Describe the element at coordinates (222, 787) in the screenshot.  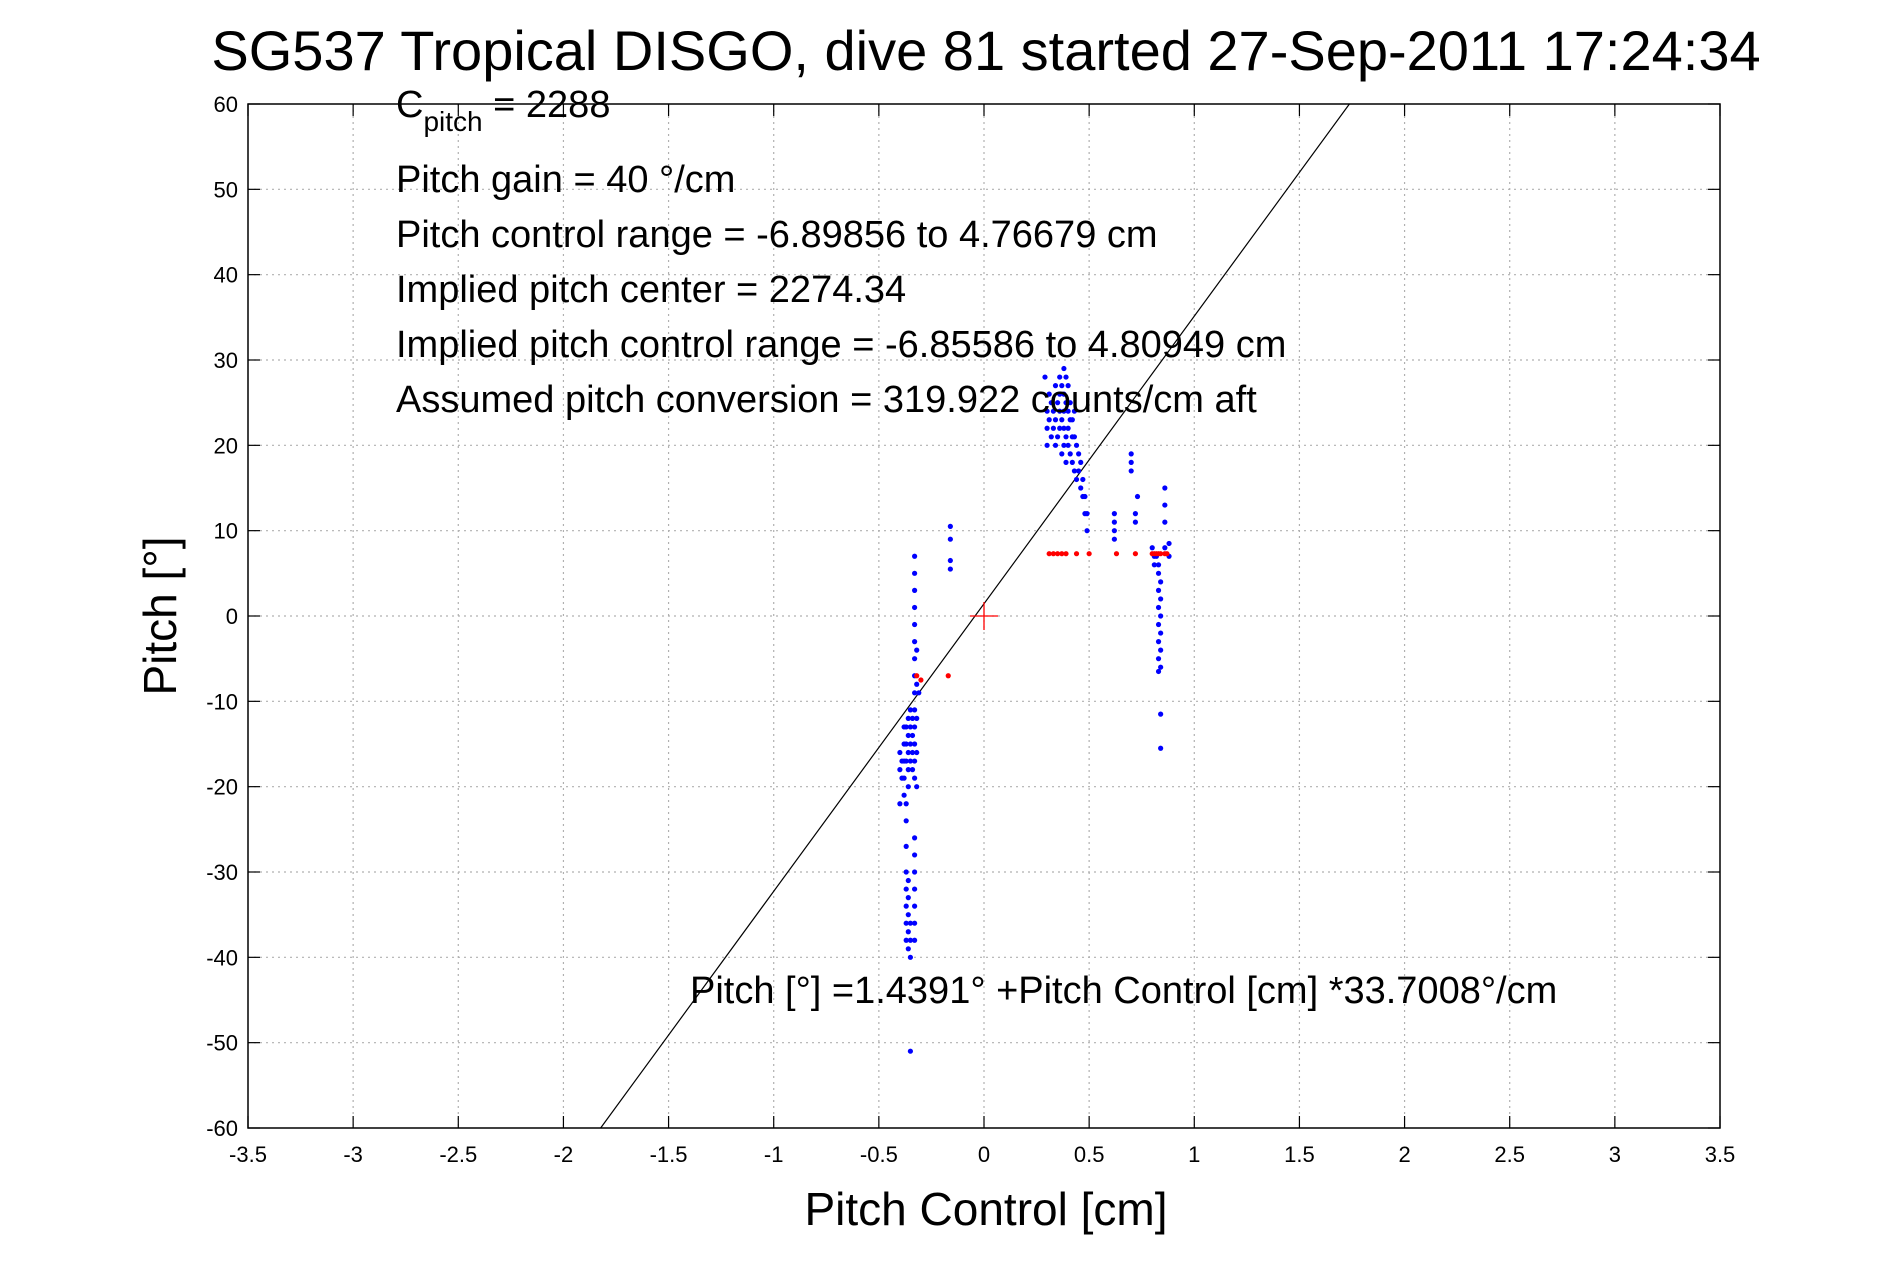
I see `y-tick-label: -20` at that location.